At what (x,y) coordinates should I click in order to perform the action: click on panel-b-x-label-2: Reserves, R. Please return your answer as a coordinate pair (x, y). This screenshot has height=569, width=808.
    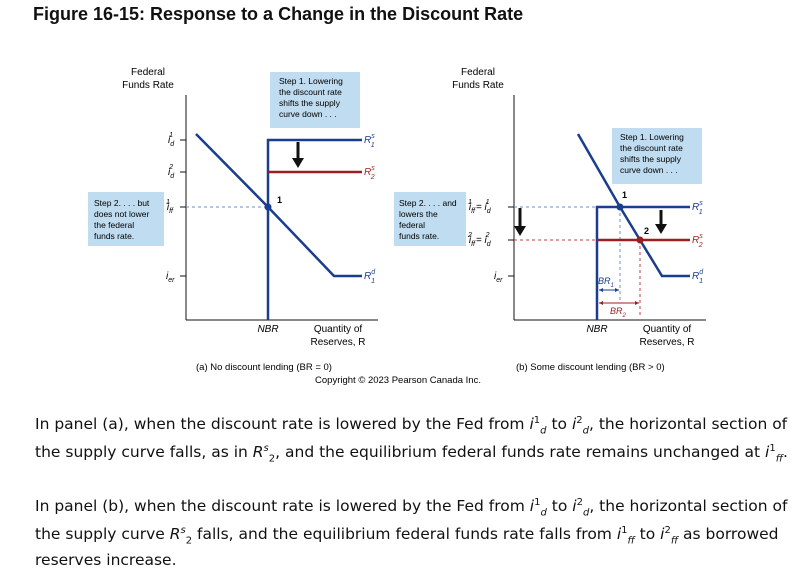
    Looking at the image, I should click on (666, 342).